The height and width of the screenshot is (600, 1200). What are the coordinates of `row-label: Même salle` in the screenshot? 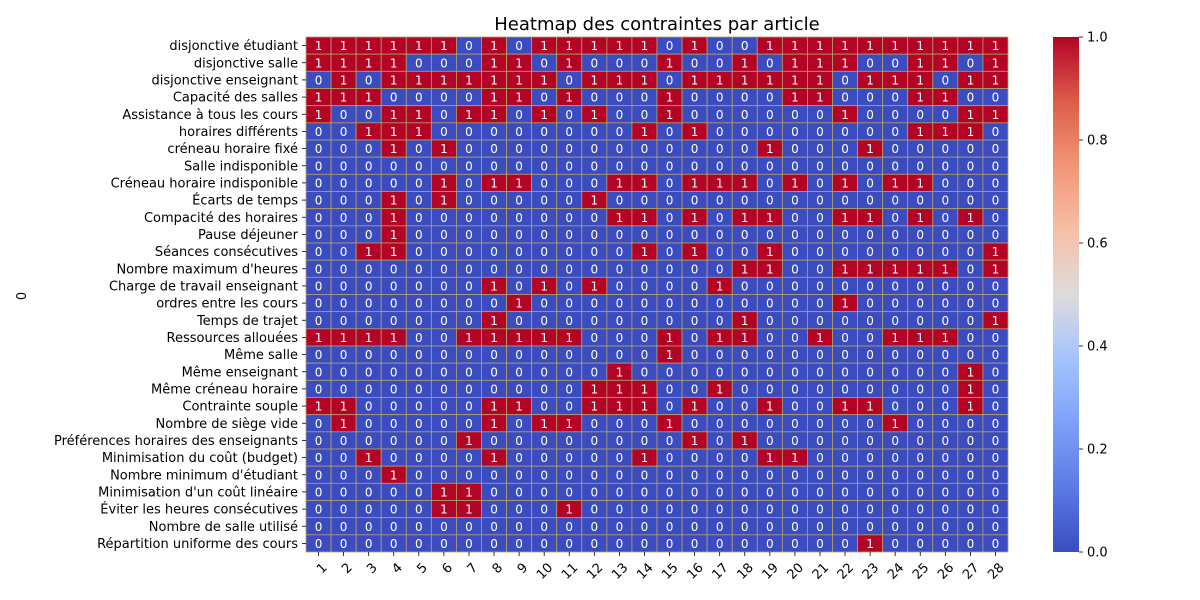 It's located at (261, 355).